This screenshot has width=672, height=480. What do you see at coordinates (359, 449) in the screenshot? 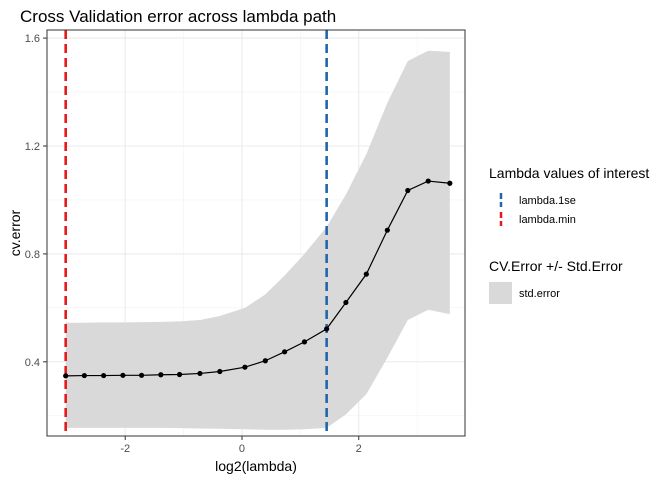
I see `x-tick-label: 2` at bounding box center [359, 449].